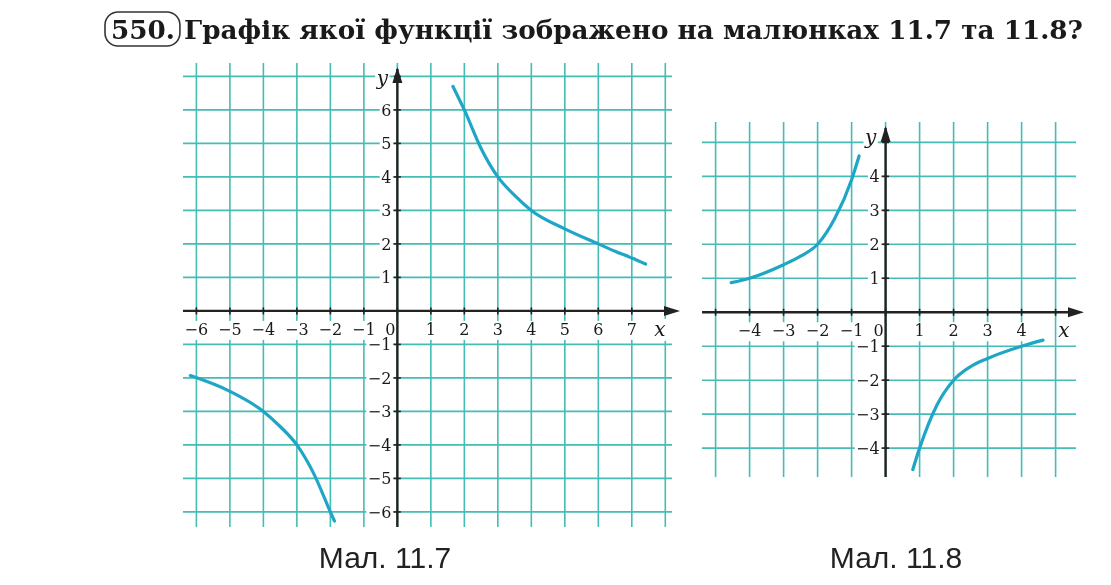  I want to click on y-tick-label: −5, so click(379, 479).